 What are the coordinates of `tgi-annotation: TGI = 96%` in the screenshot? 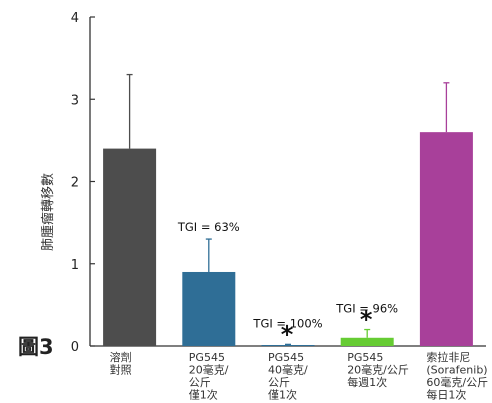 It's located at (366, 309).